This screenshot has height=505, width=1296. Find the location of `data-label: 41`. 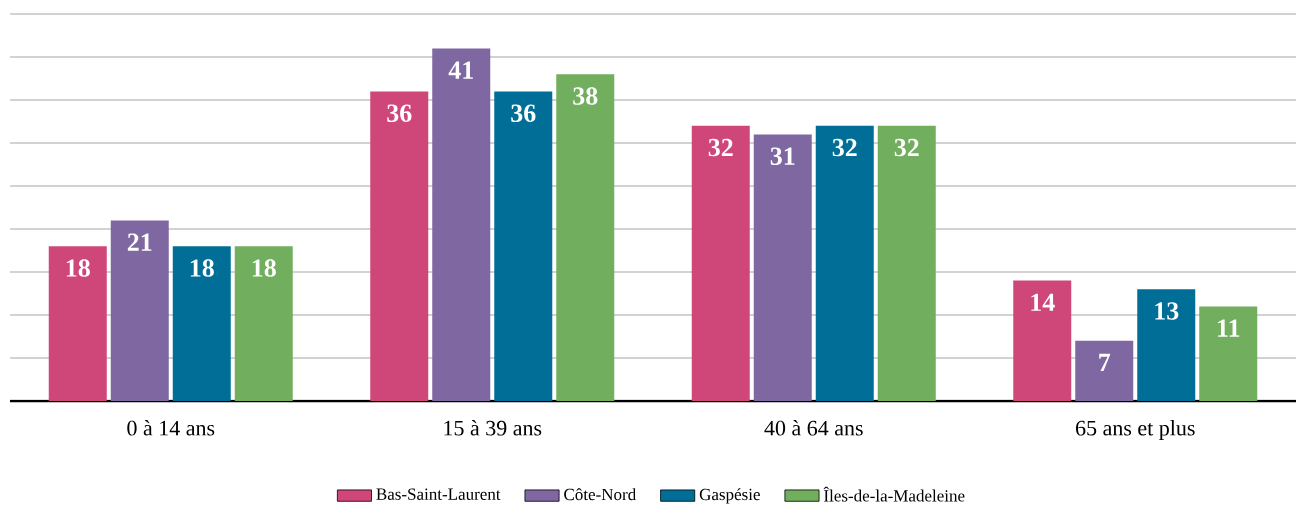

data-label: 41 is located at coordinates (460, 70).